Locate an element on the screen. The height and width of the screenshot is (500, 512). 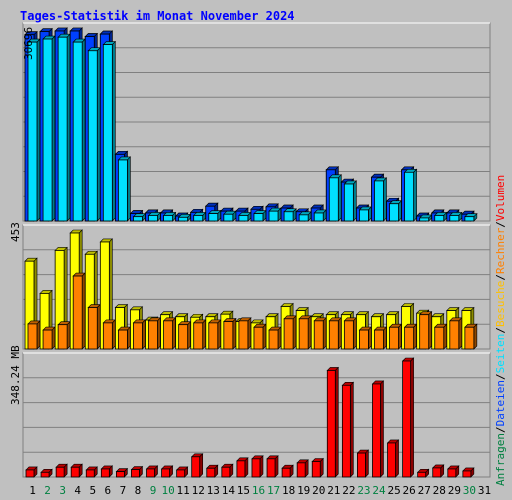
x-tick-label: 6 is located at coordinates (108, 490).